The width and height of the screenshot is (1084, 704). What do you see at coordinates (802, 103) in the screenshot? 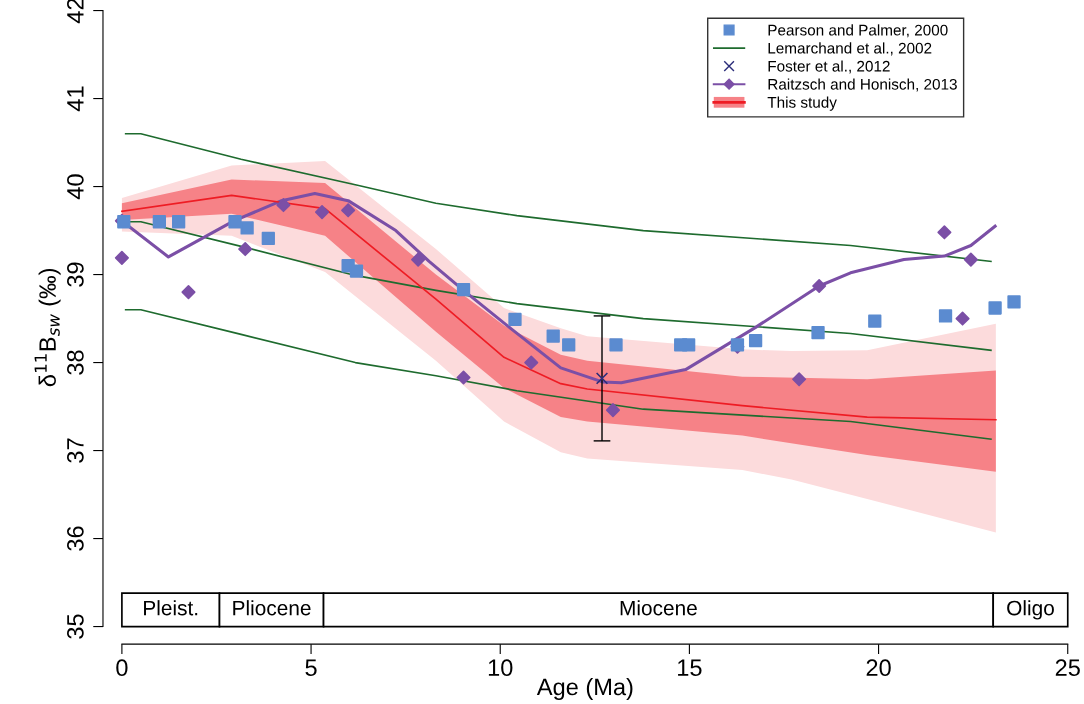
I see `legend-label: This study` at bounding box center [802, 103].